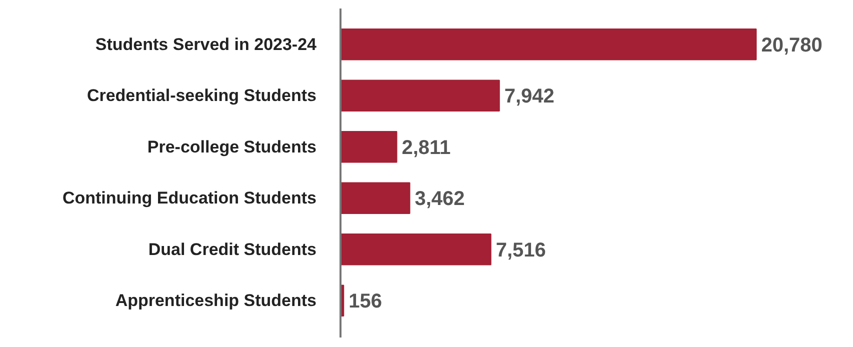 The height and width of the screenshot is (347, 853). What do you see at coordinates (791, 45) in the screenshot?
I see `data-label: 20,780` at bounding box center [791, 45].